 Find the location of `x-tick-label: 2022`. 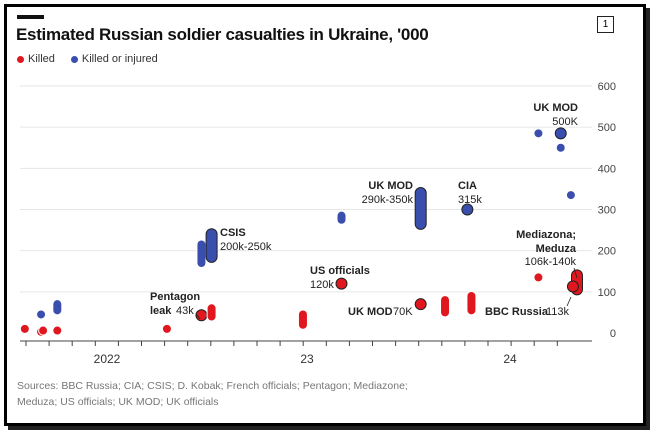

x-tick-label: 2022 is located at coordinates (107, 359).